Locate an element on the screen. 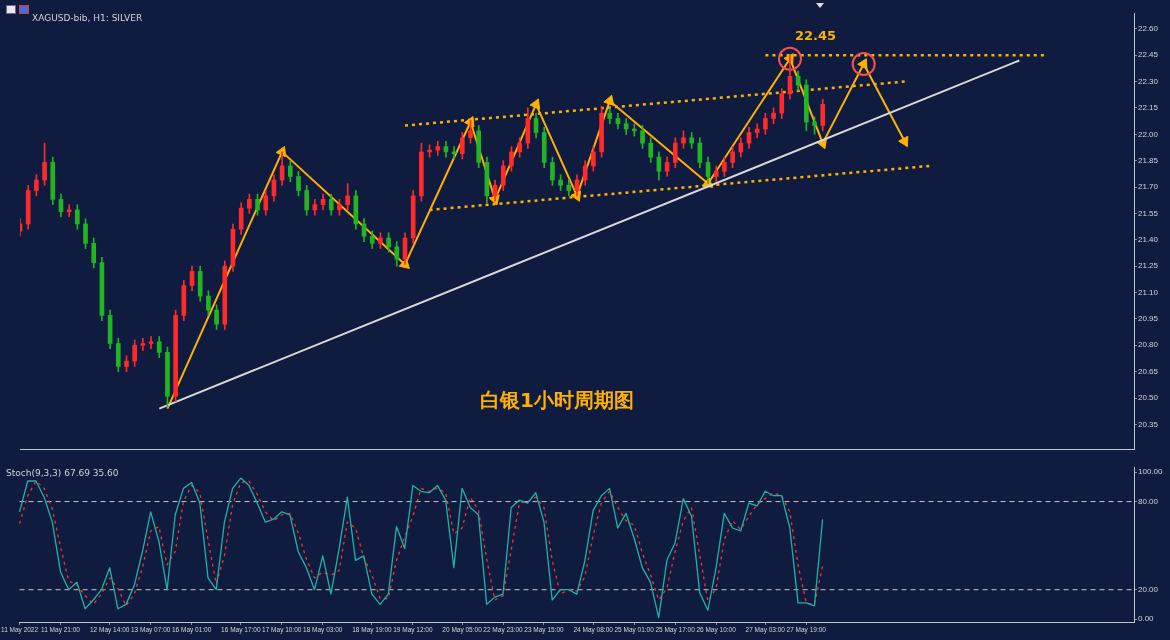 The height and width of the screenshot is (640, 1170). y-tick-label: 20.00 is located at coordinates (1148, 589).